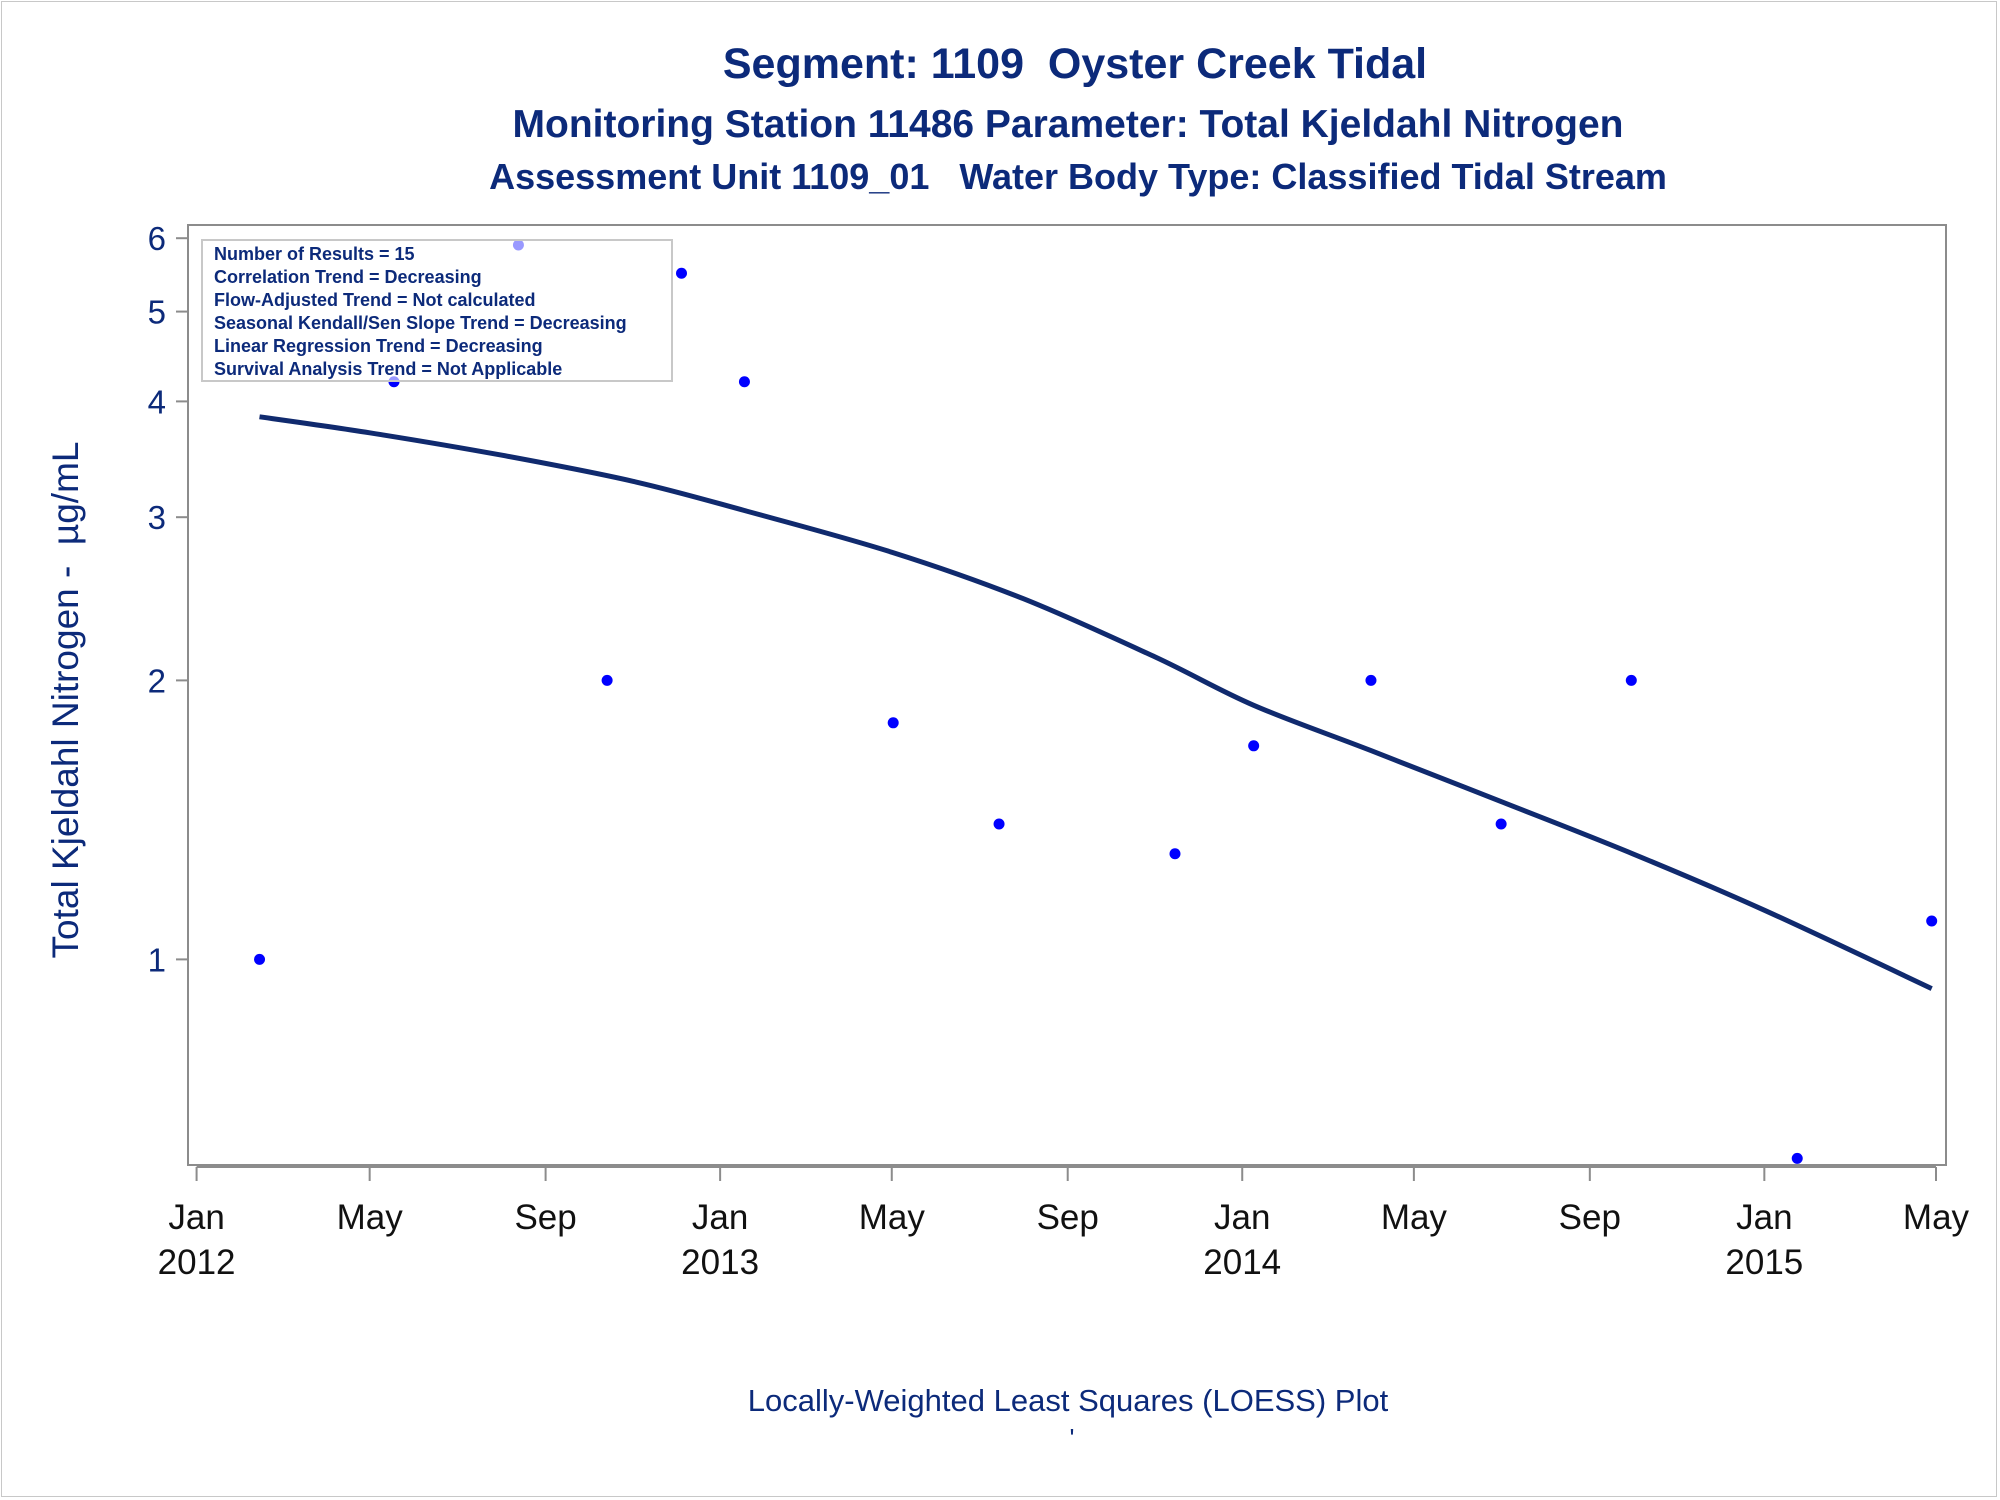 The width and height of the screenshot is (2000, 1500). Describe the element at coordinates (375, 300) in the screenshot. I see `stats-legend-line: Flow-Adjusted Trend = Not calculated` at that location.